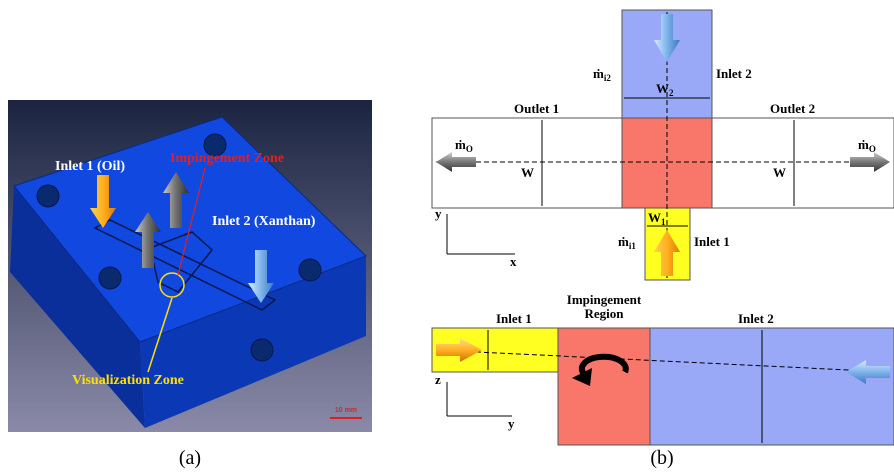 The height and width of the screenshot is (476, 894). What do you see at coordinates (536, 108) in the screenshot?
I see `label: Outlet 1` at bounding box center [536, 108].